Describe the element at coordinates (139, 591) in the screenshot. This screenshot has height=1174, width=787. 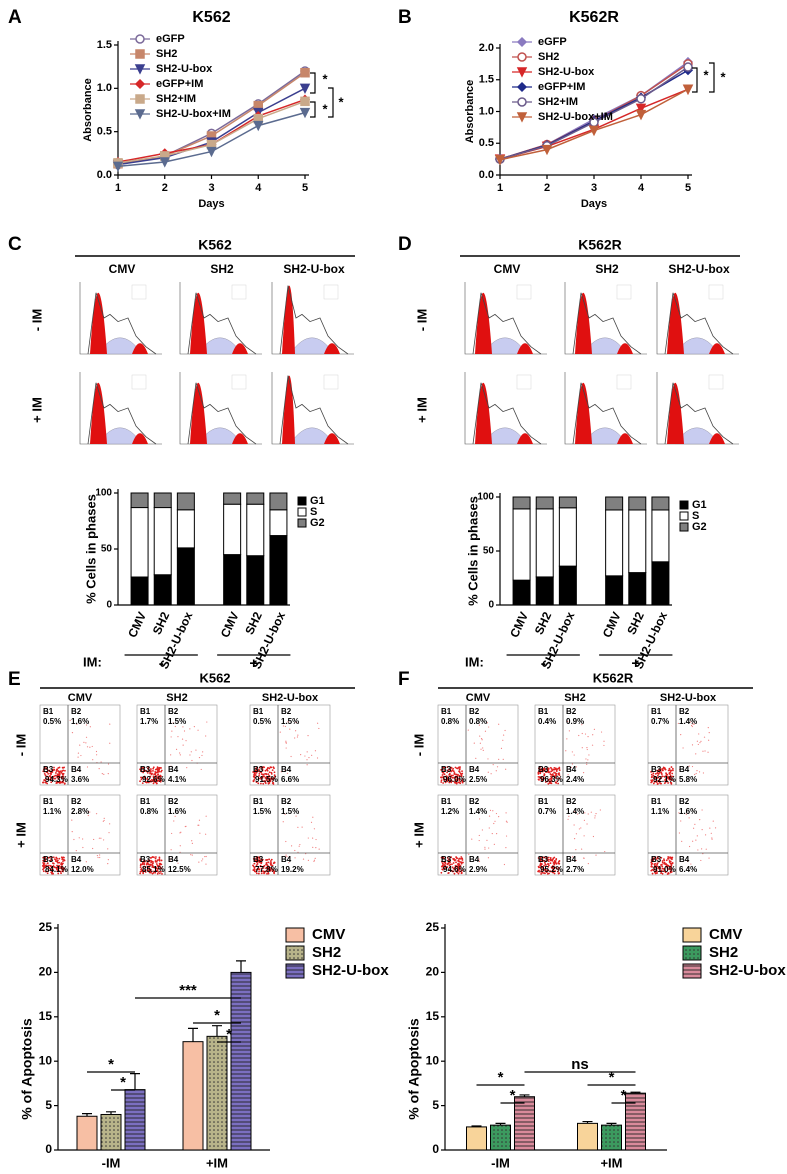
I see `bar-segment` at that location.